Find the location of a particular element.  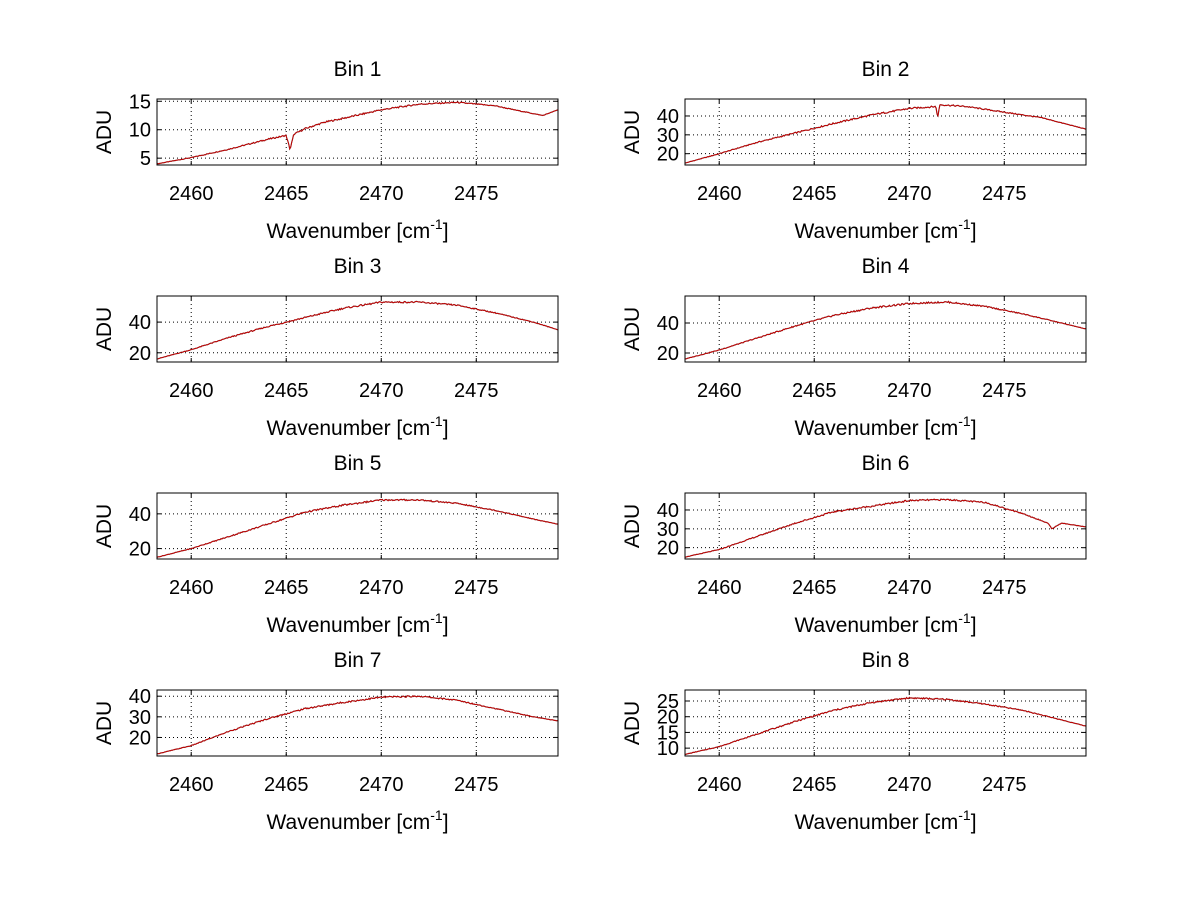

y-tick-label: 25 is located at coordinates (668, 702).